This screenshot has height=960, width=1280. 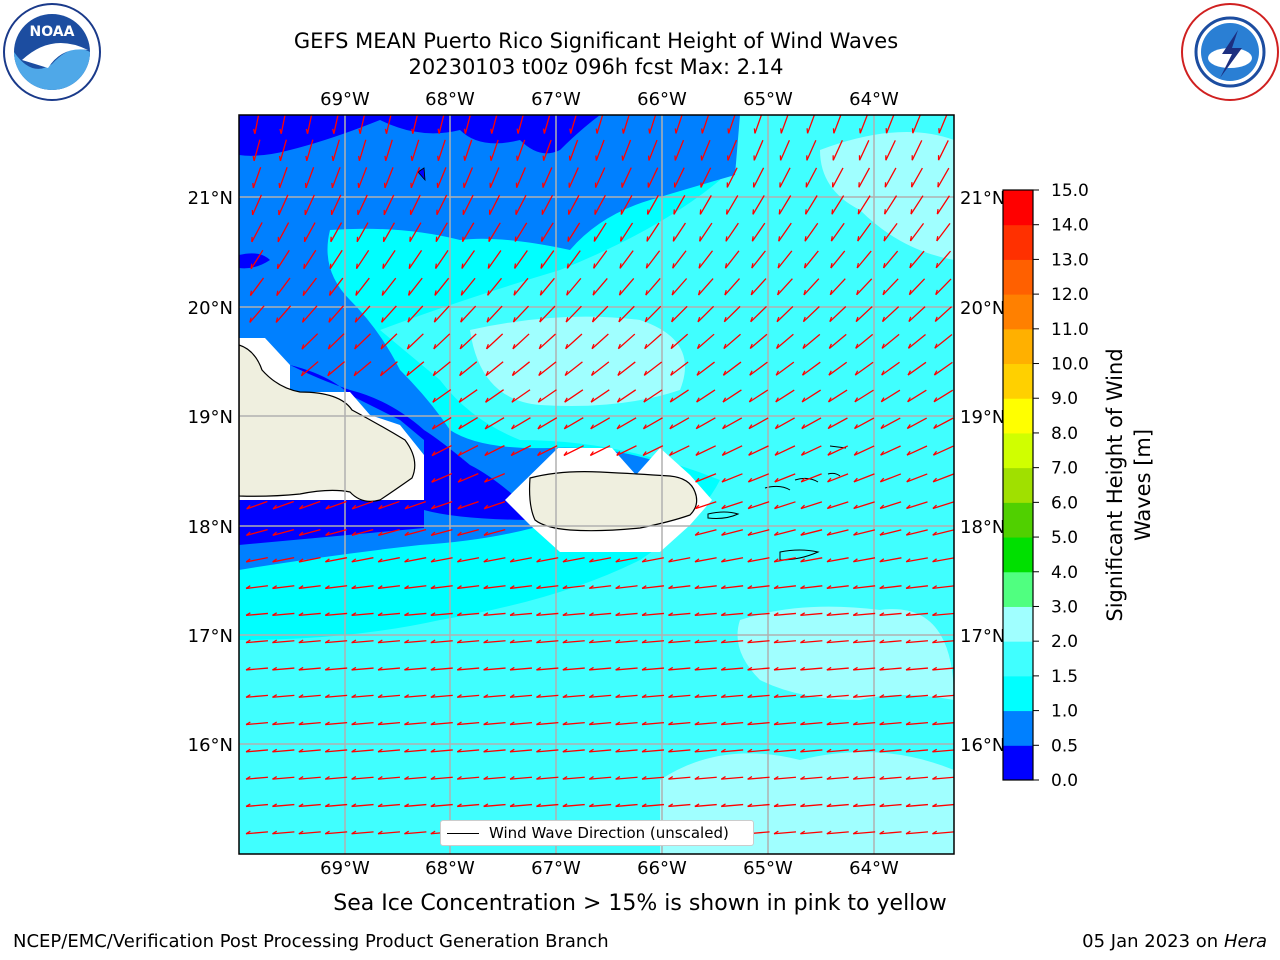 What do you see at coordinates (415, 442) in the screenshot?
I see `wave-zone-0-passage` at bounding box center [415, 442].